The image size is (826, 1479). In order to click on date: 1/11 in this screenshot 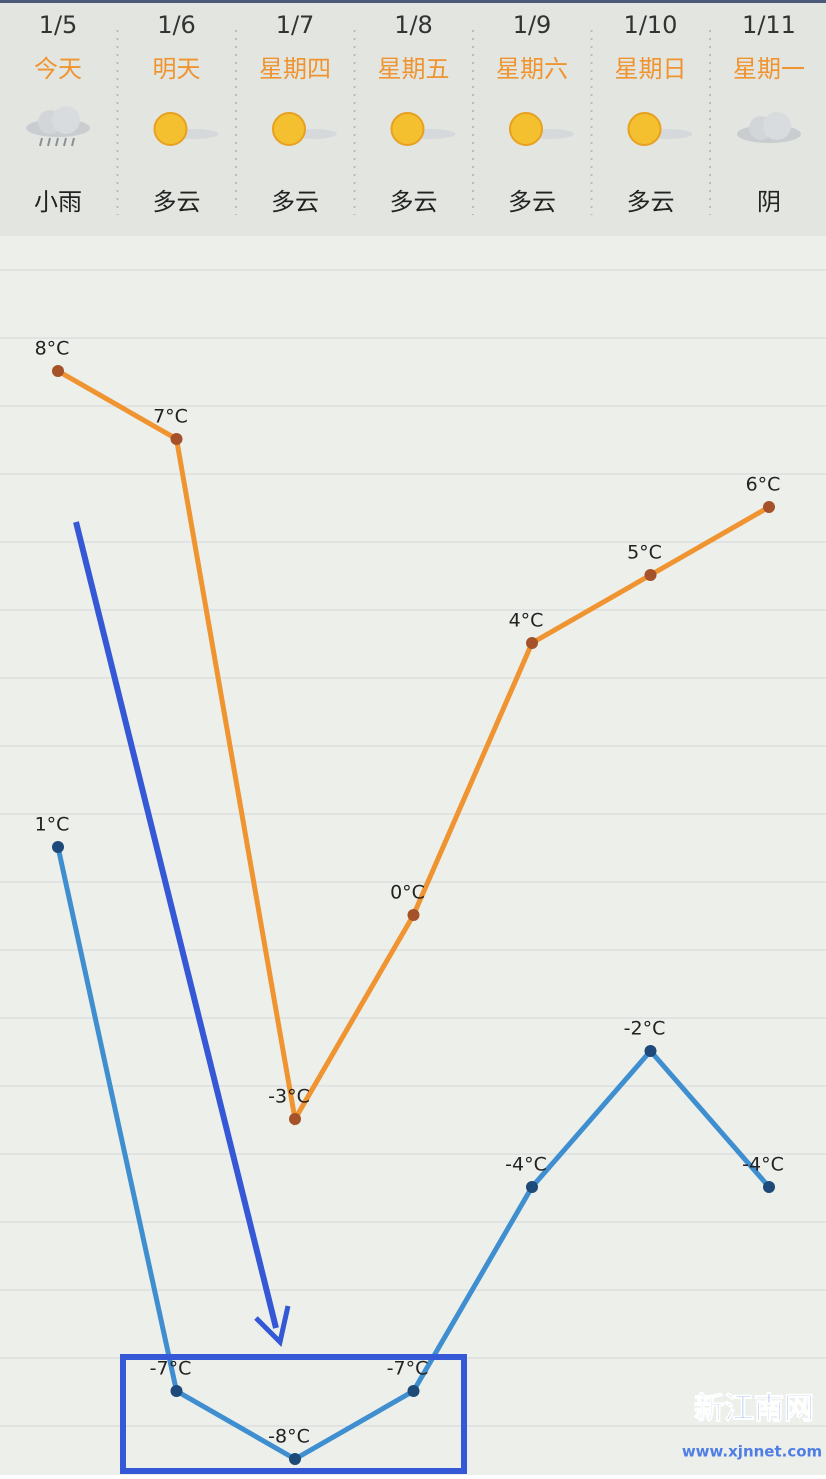, I will do `click(769, 25)`.